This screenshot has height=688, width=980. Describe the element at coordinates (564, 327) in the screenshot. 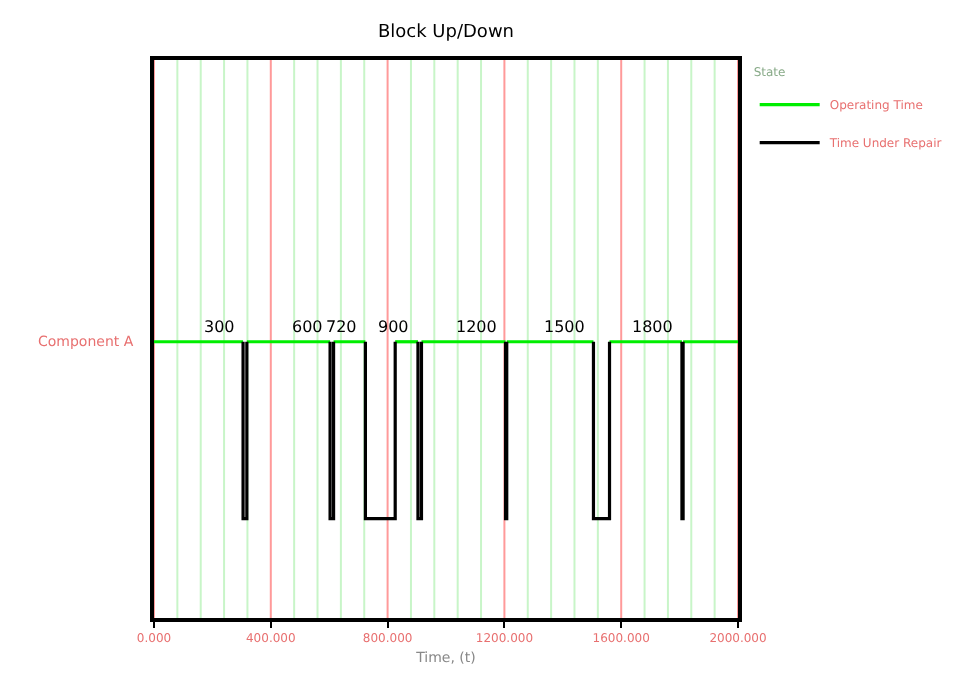

I see `annotation: 1500` at that location.